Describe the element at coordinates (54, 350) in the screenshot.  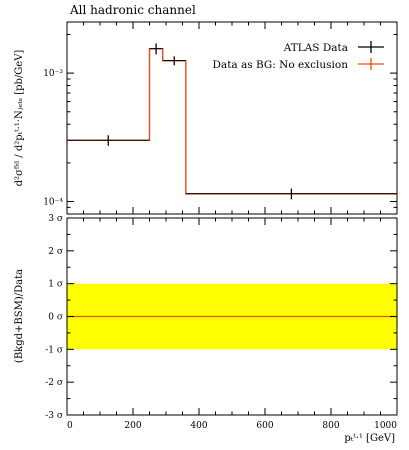
I see `ratio-y-tick-label: -1 σ` at that location.